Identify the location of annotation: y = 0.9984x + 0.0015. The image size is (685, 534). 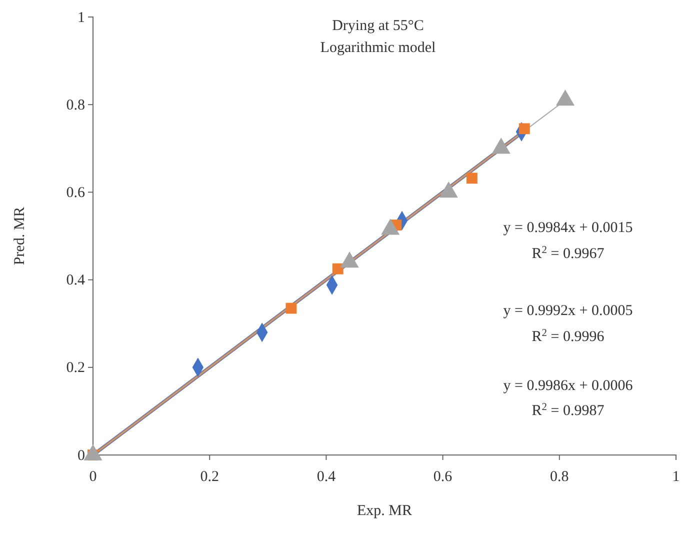
(568, 228).